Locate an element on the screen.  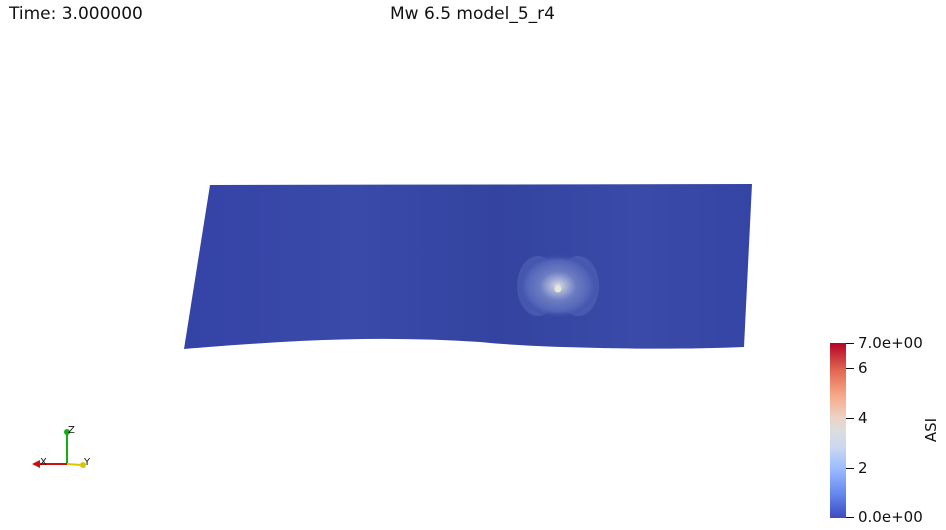
x-axis-label: X is located at coordinates (43, 462).